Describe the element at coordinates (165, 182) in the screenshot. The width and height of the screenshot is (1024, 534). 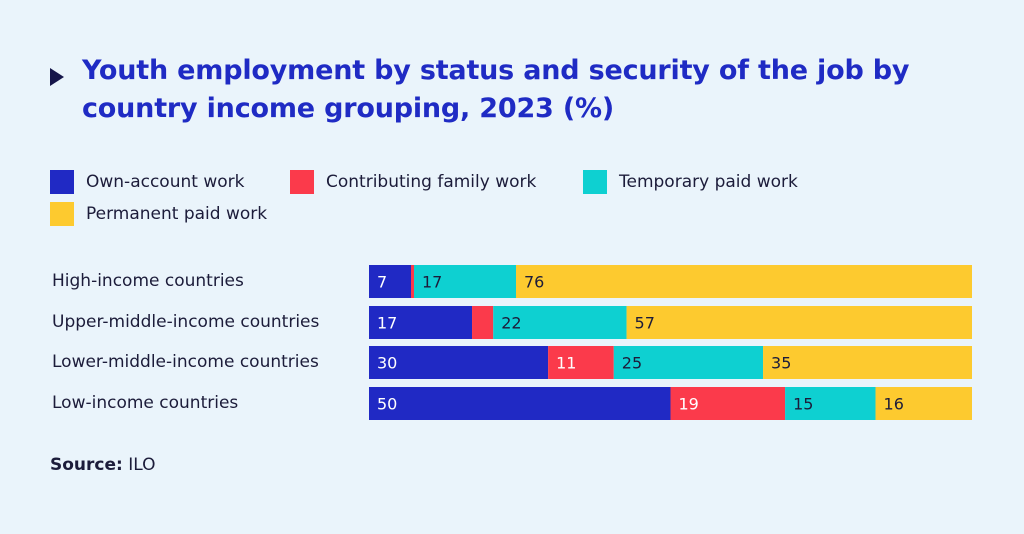
I see `legend-label: Own-account work` at that location.